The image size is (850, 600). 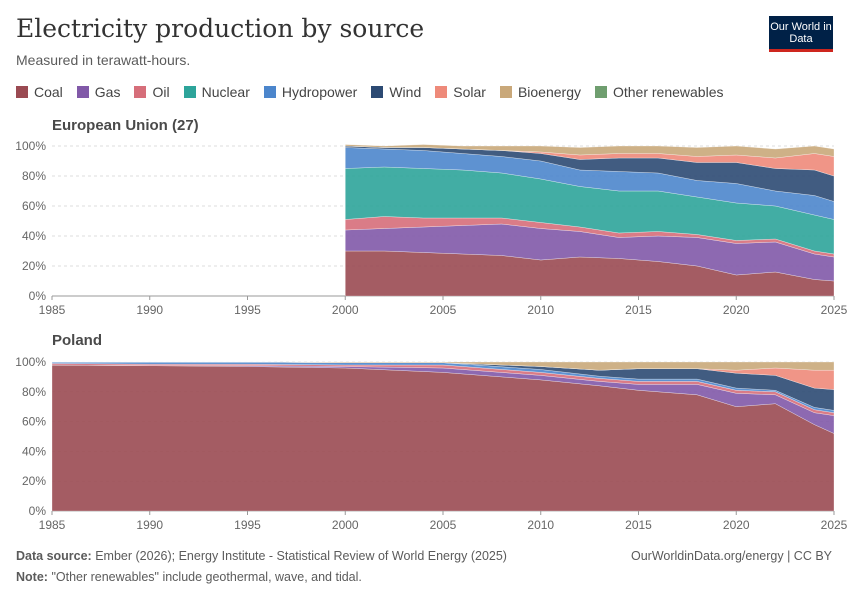 I want to click on legend-item-hydropower: Hydropower, so click(x=310, y=92).